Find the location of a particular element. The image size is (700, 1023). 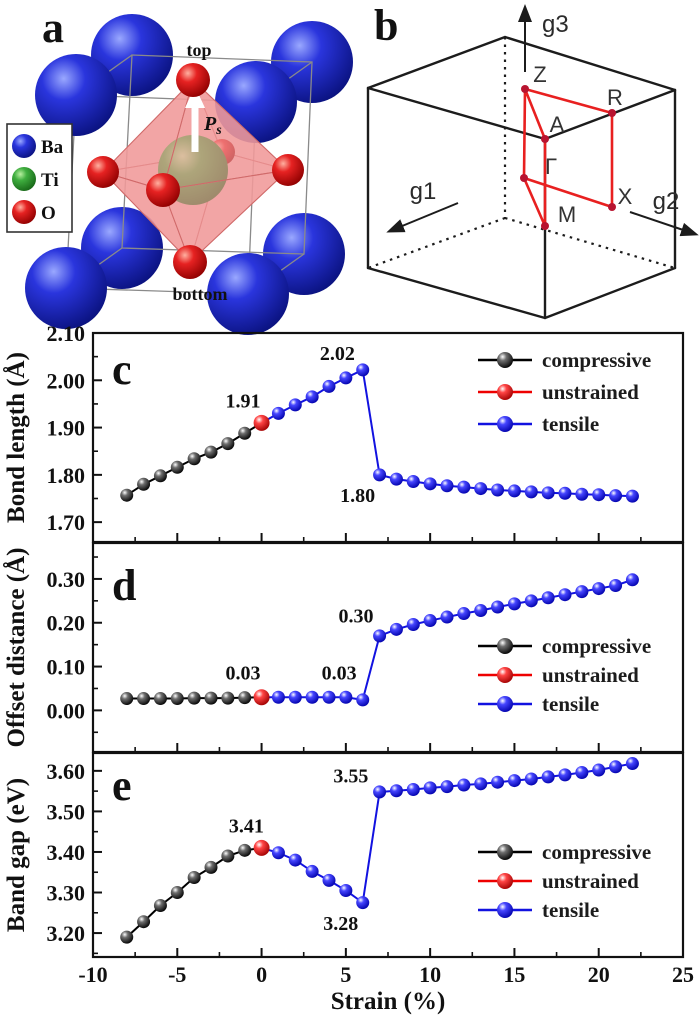

oxygen-sphere-top is located at coordinates (193, 80).